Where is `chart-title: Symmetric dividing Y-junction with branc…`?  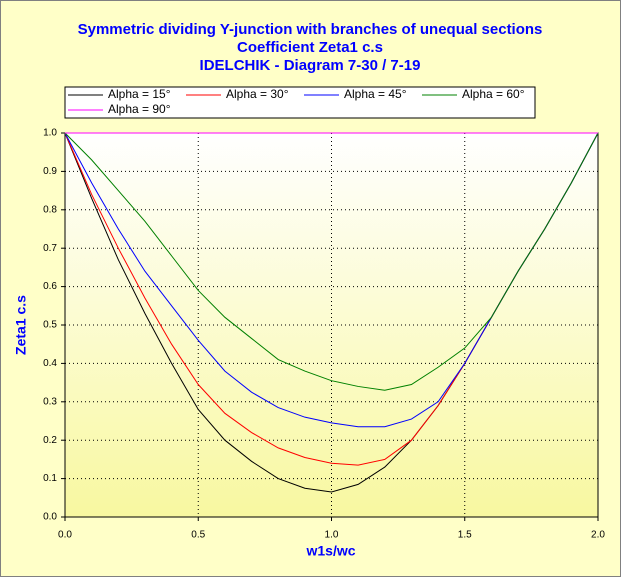 chart-title: Symmetric dividing Y-junction with branc… is located at coordinates (310, 29).